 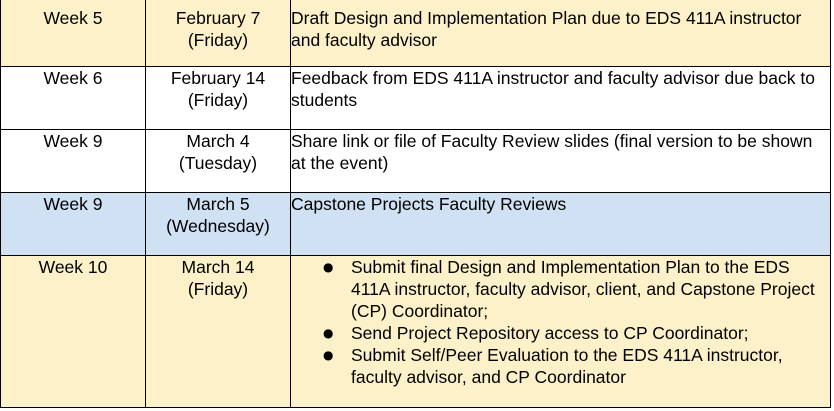 I want to click on date-text: March 14, so click(x=218, y=267).